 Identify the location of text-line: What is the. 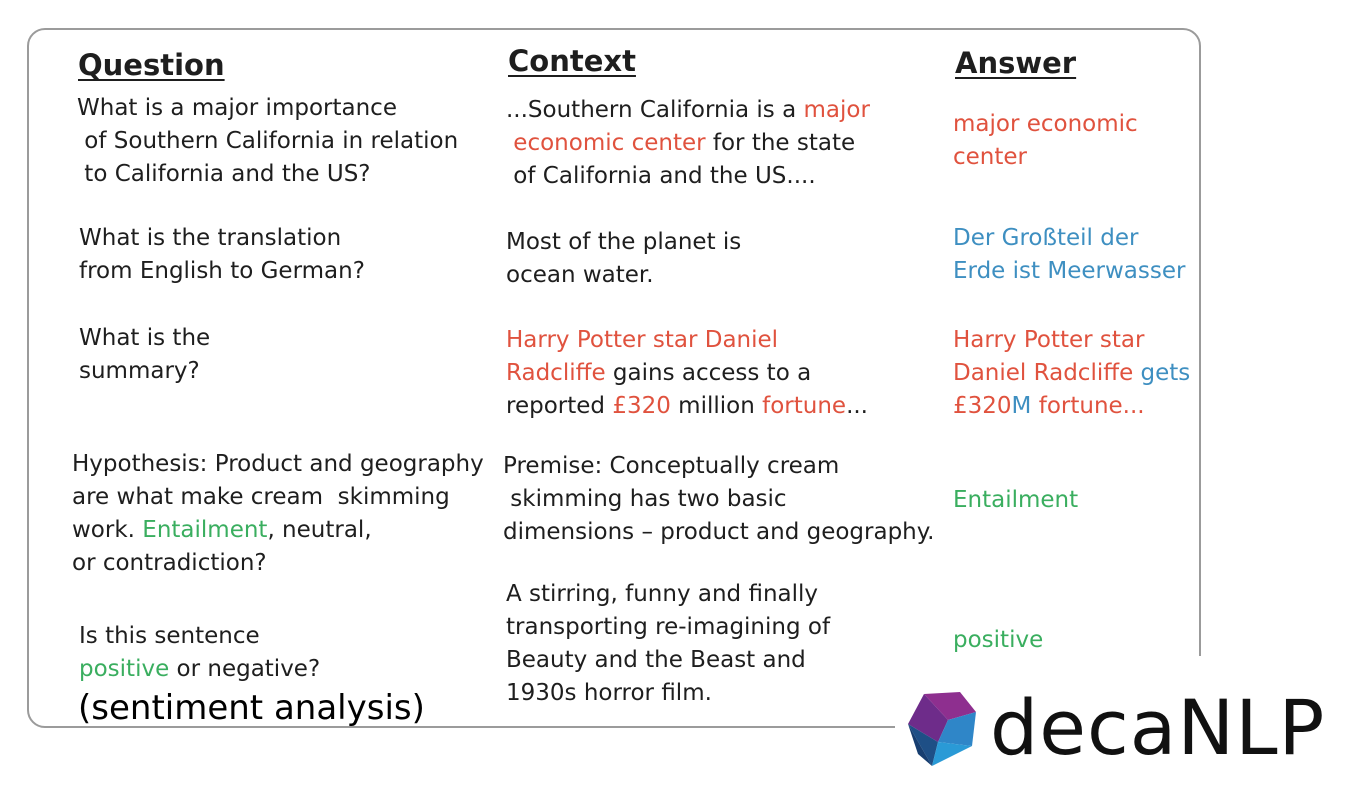
(144, 338).